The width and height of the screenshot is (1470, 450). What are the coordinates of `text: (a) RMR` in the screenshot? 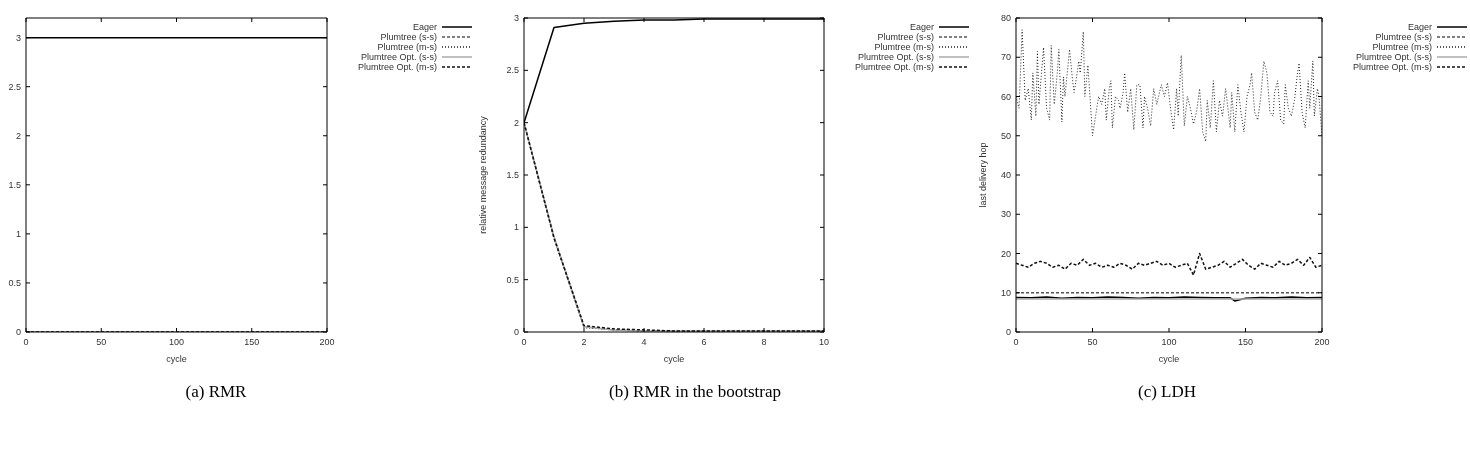 It's located at (216, 392).